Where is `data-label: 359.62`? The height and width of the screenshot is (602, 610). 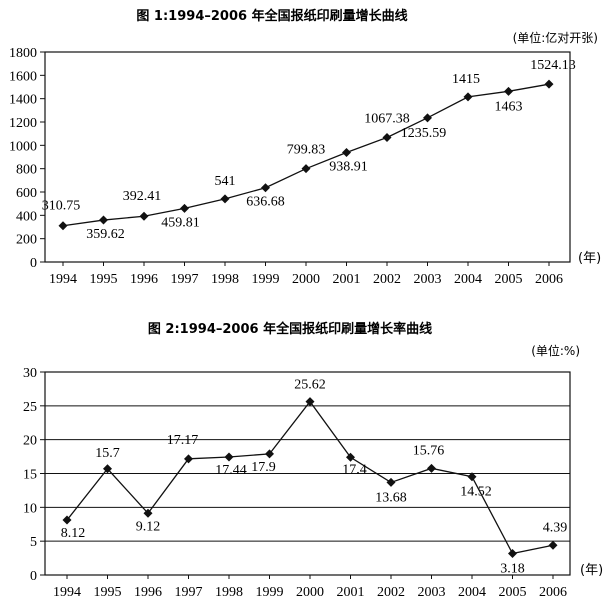 data-label: 359.62 is located at coordinates (105, 234).